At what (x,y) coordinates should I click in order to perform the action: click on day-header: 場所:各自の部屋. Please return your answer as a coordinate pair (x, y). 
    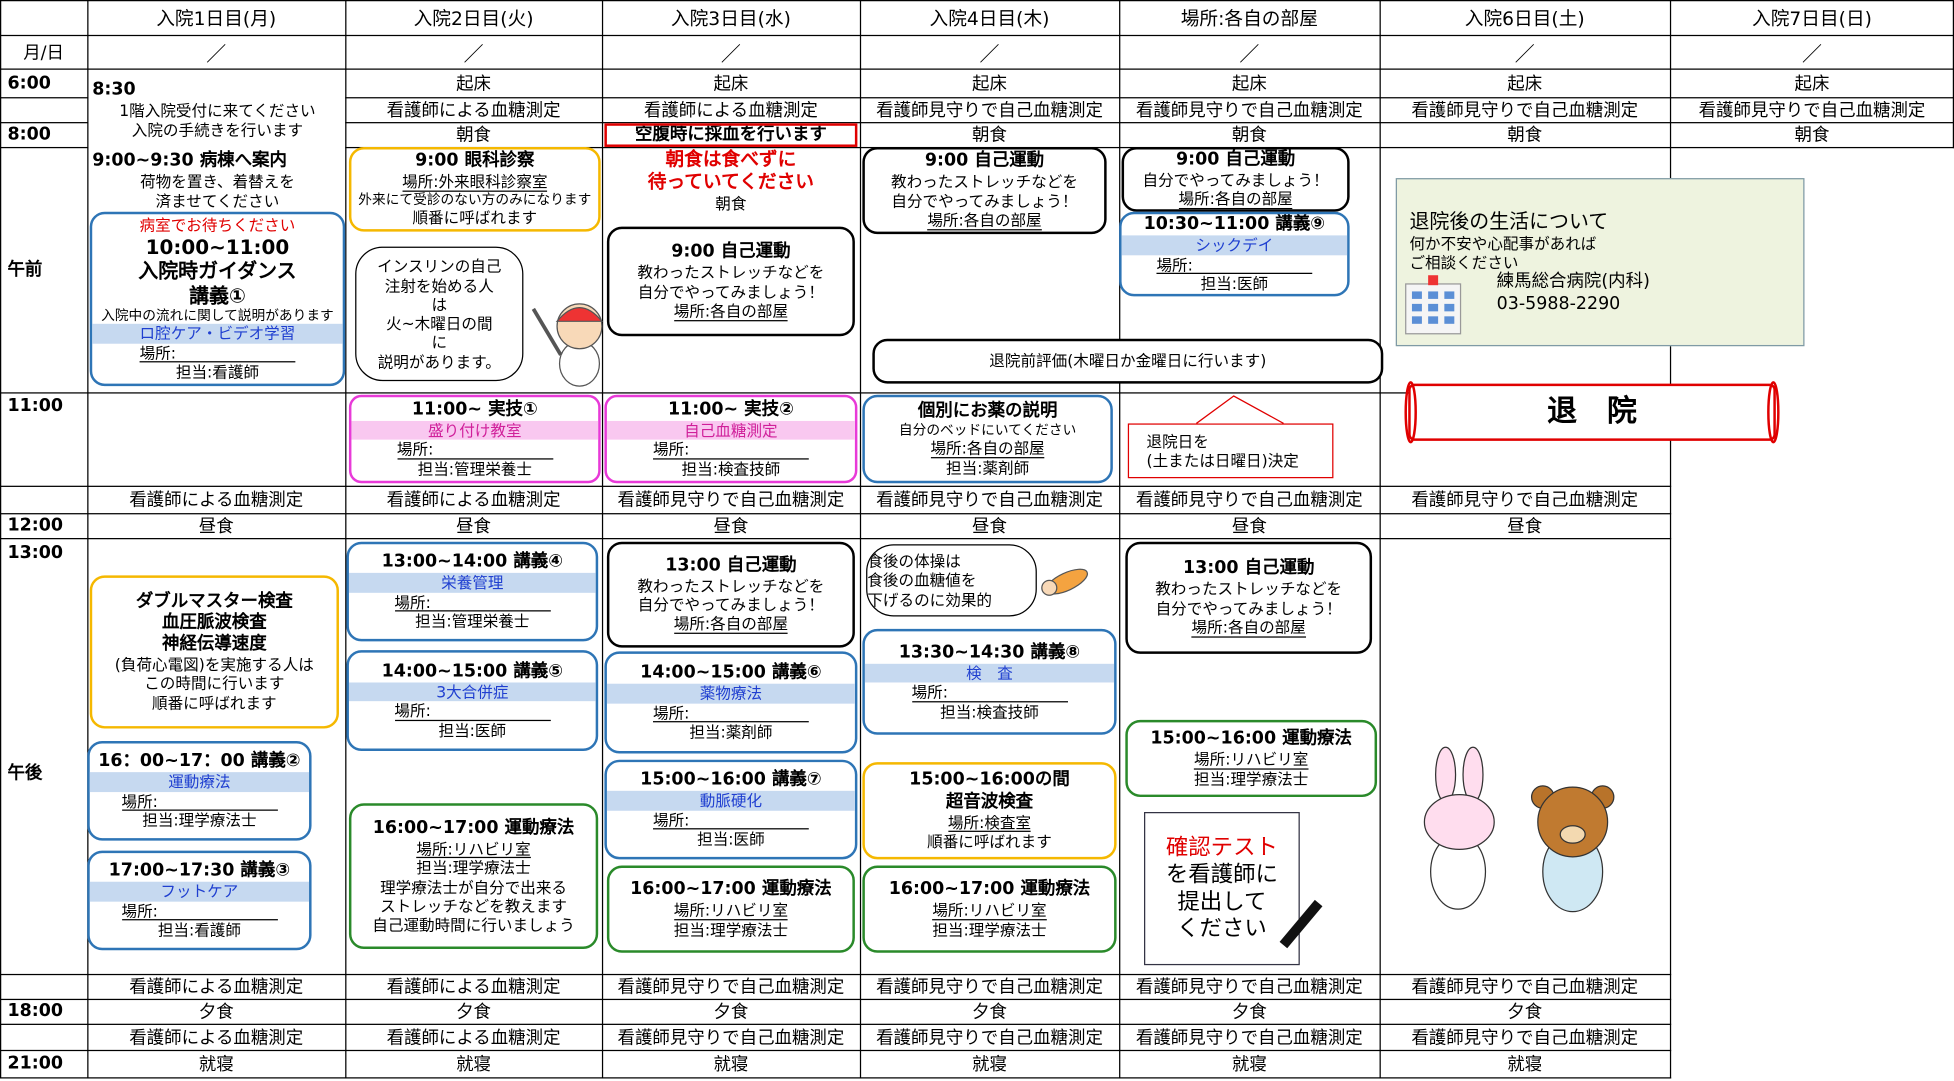
    Looking at the image, I should click on (1249, 18).